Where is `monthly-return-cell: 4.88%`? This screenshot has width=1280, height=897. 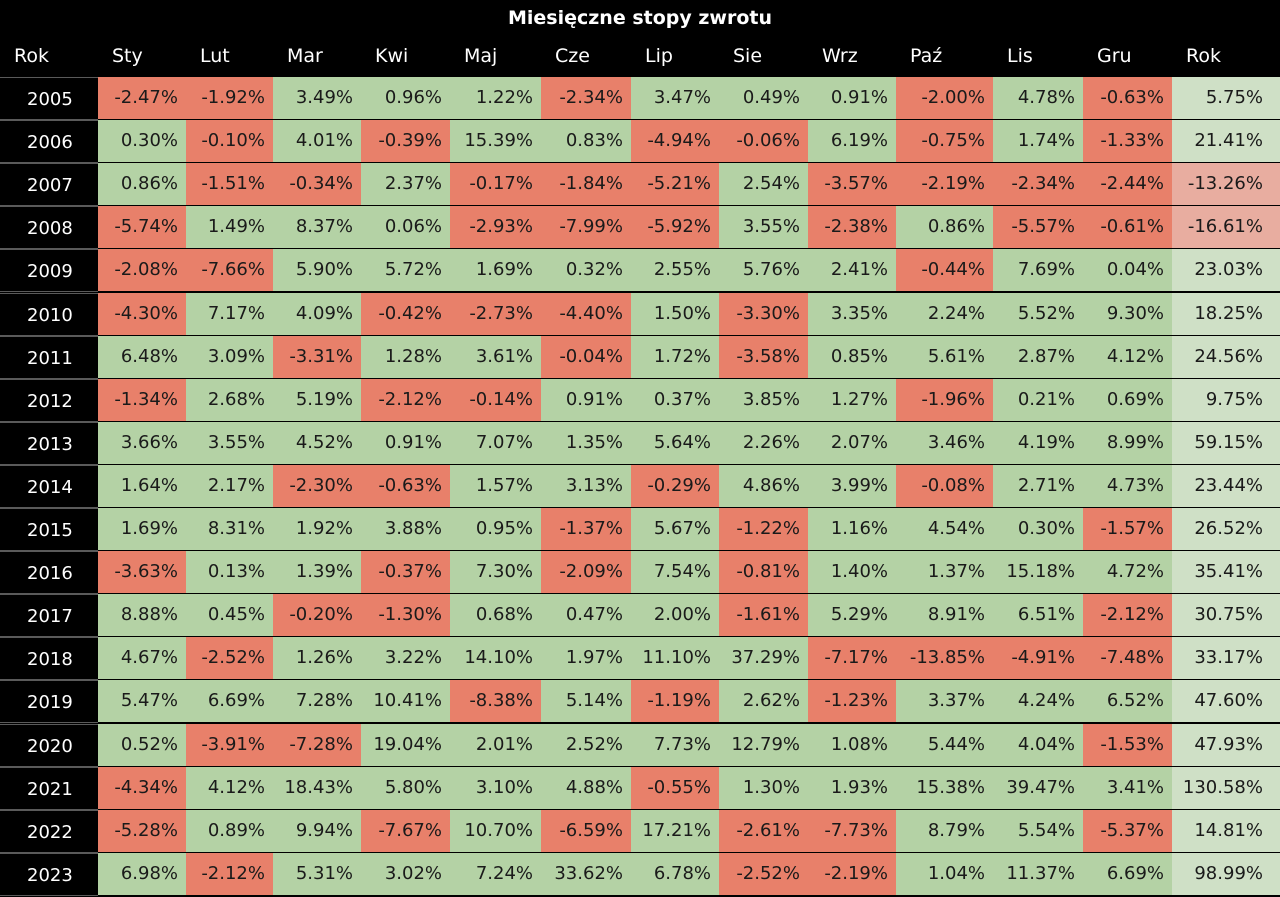
monthly-return-cell: 4.88% is located at coordinates (586, 788).